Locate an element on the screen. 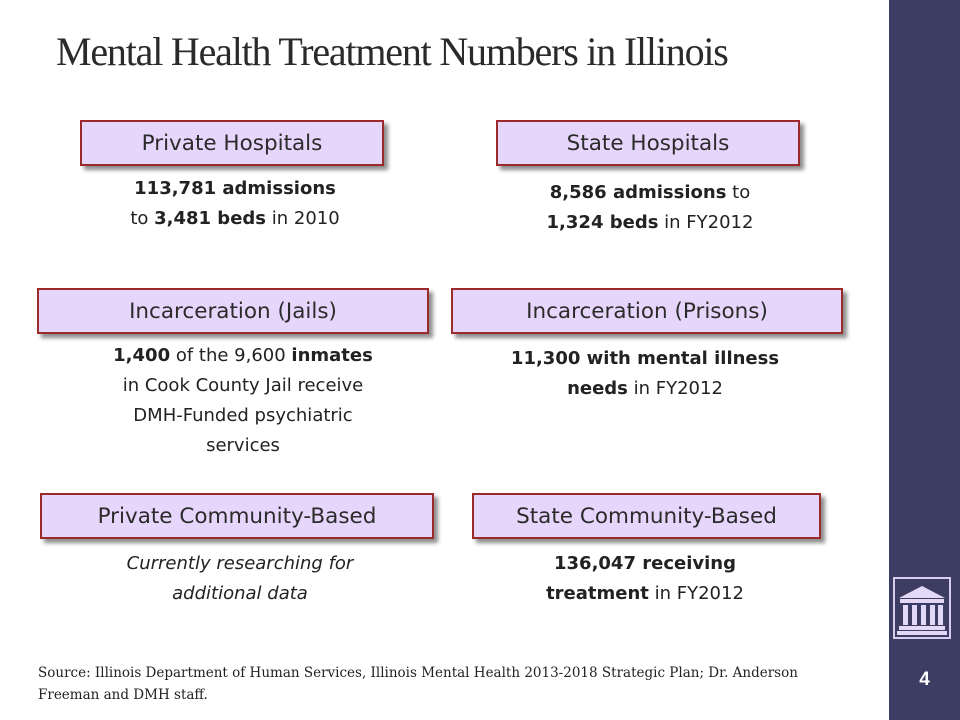 This screenshot has width=960, height=720. private-hospitals-detail: 113,781 admissions to 3,481 beds in 2010 is located at coordinates (235, 204).